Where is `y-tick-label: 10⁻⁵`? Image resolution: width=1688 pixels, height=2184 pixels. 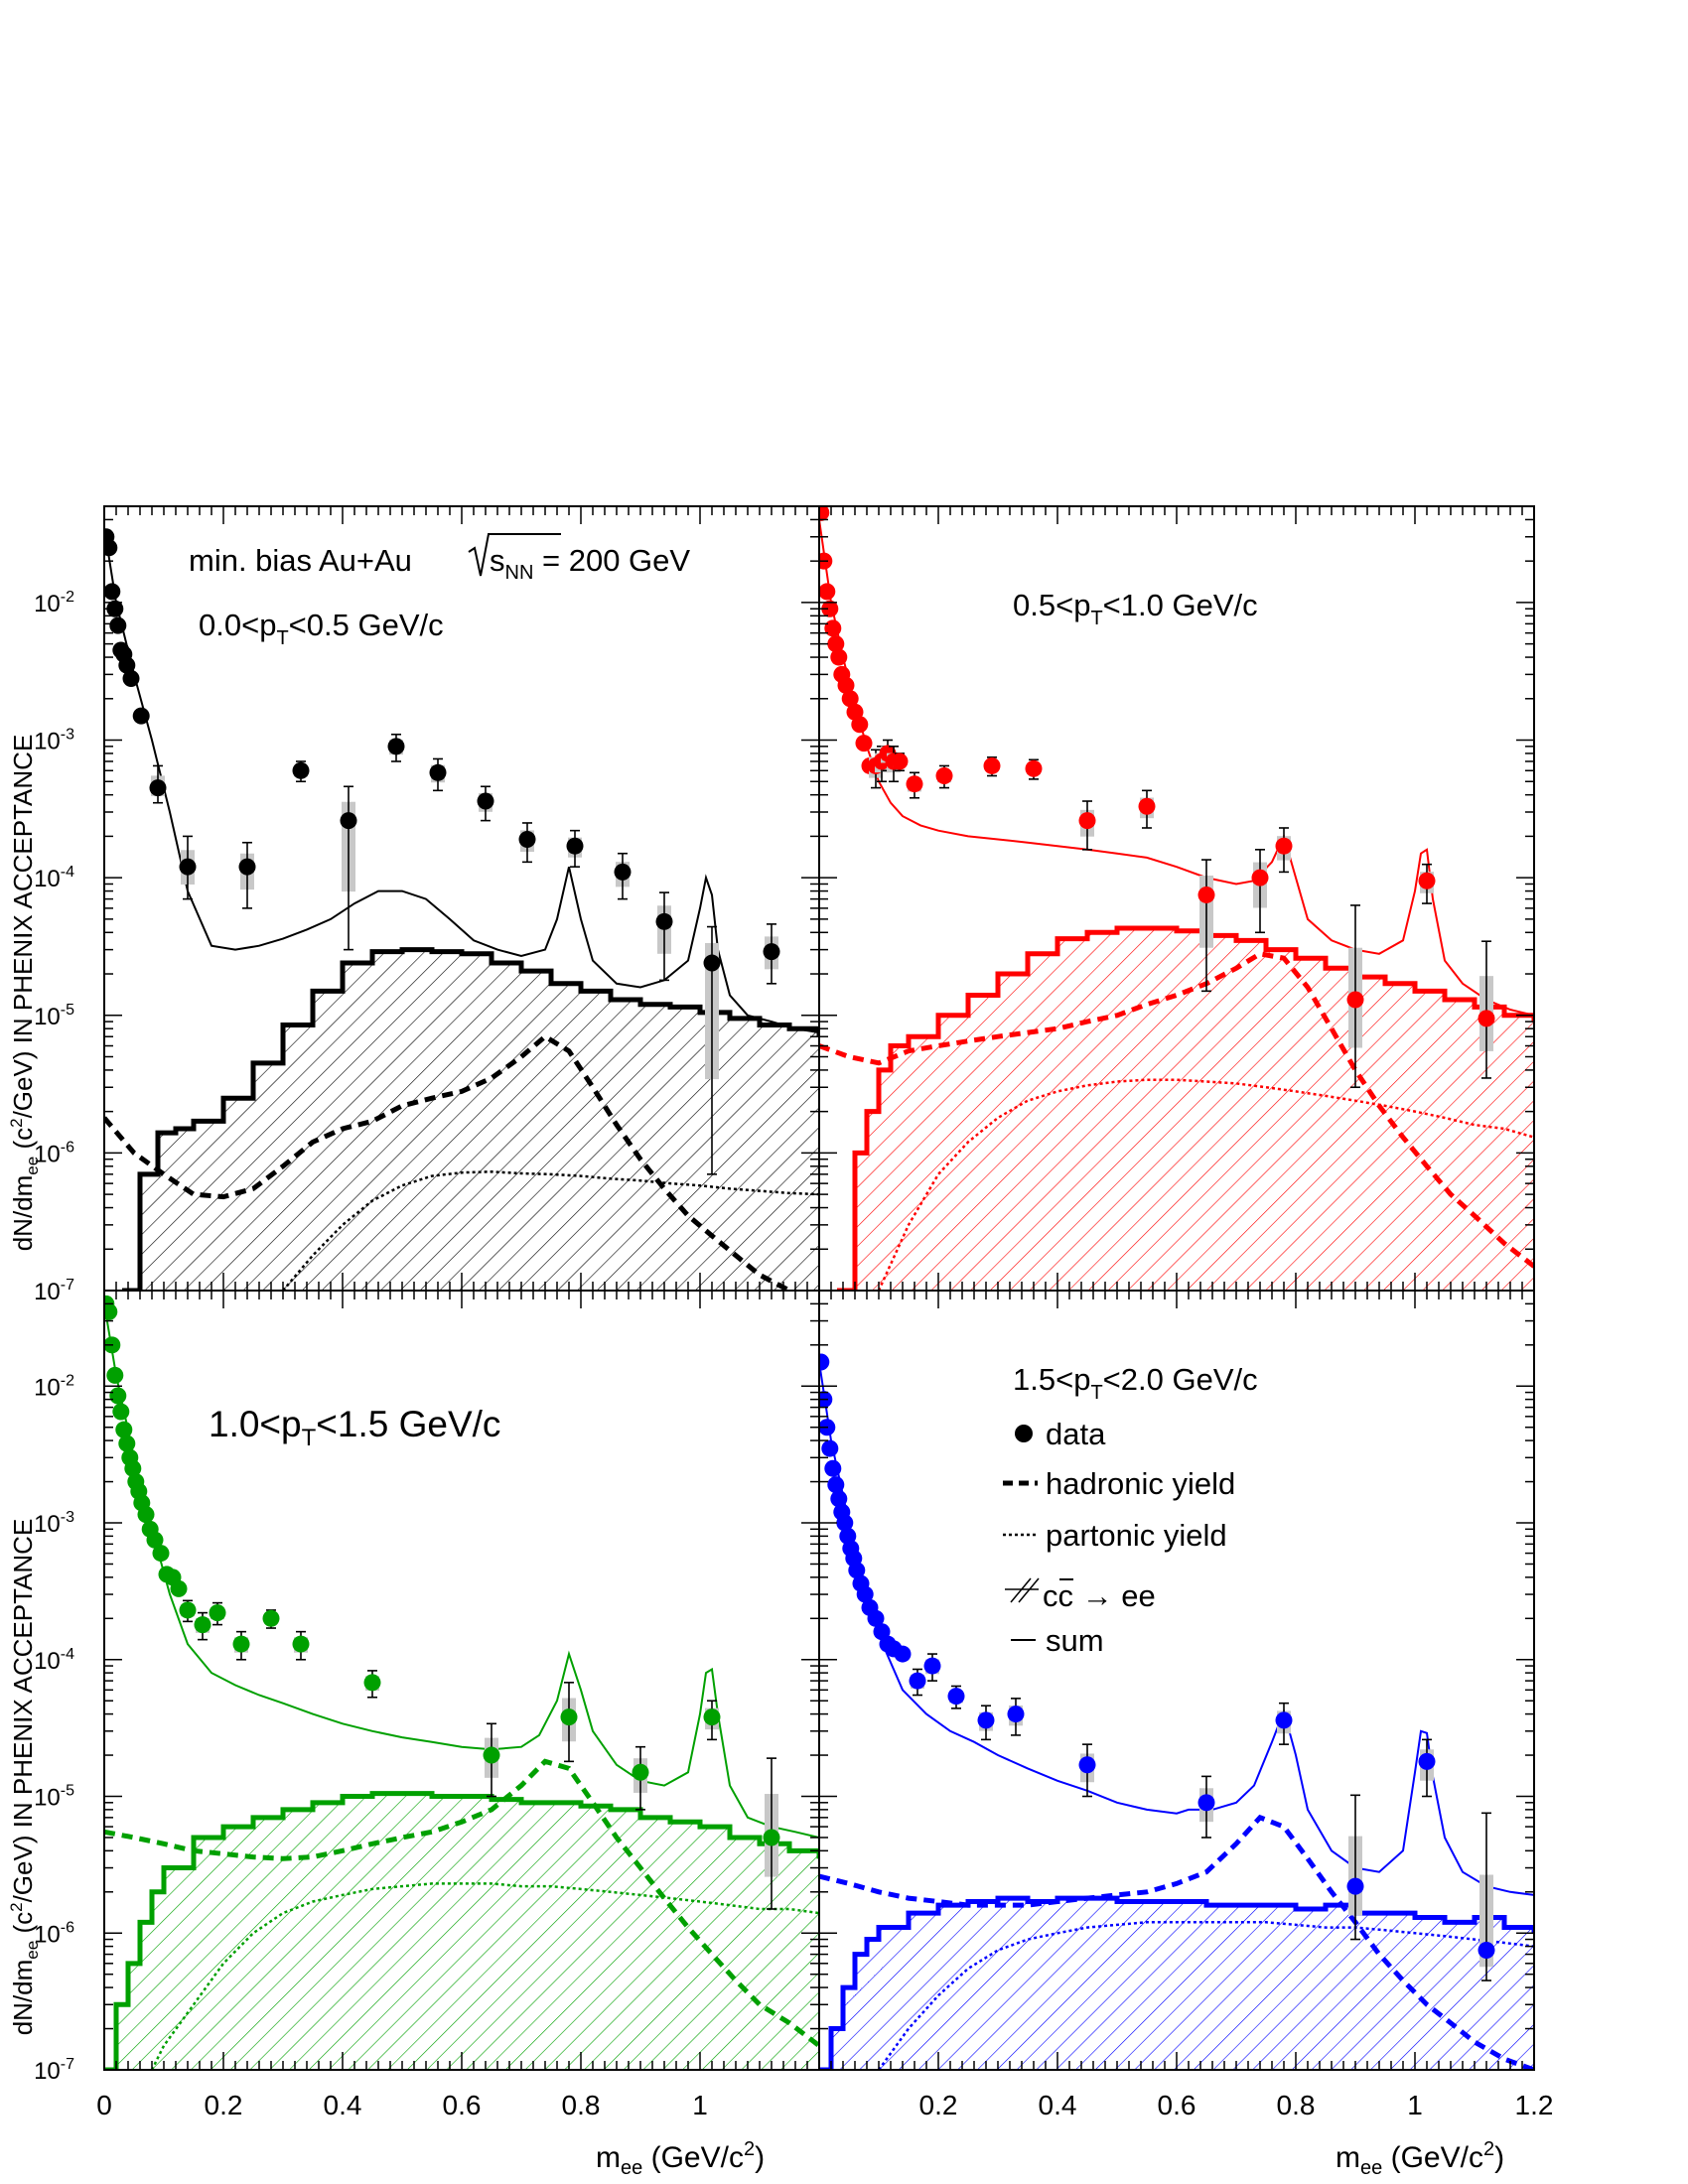 y-tick-label: 10⁻⁵ is located at coordinates (54, 1016).